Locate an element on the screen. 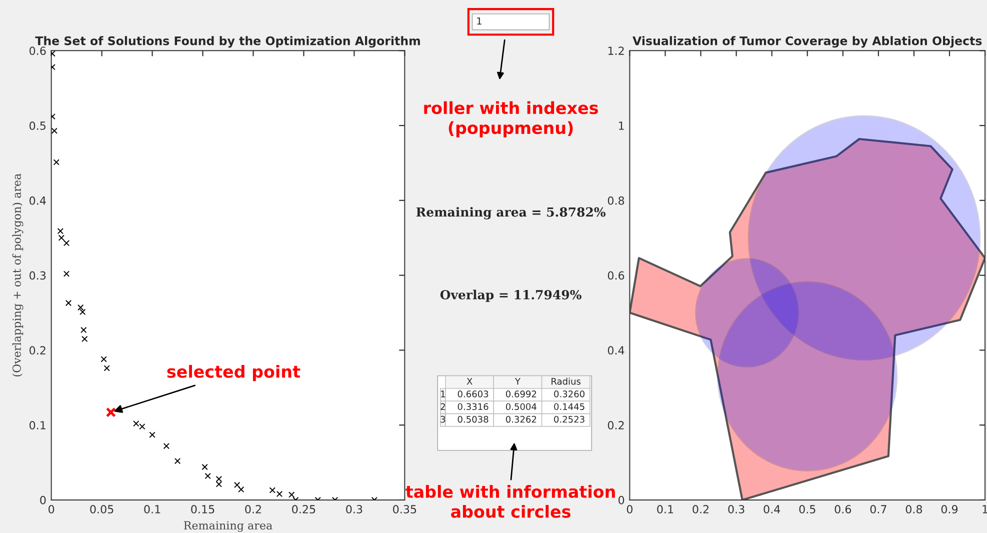 This screenshot has height=533, width=987. x-tick-label: 0.9 is located at coordinates (949, 509).